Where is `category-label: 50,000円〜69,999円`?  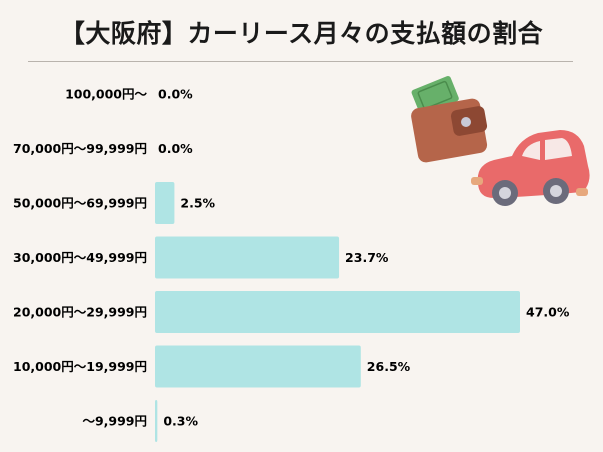
category-label: 50,000円〜69,999円 is located at coordinates (80, 203).